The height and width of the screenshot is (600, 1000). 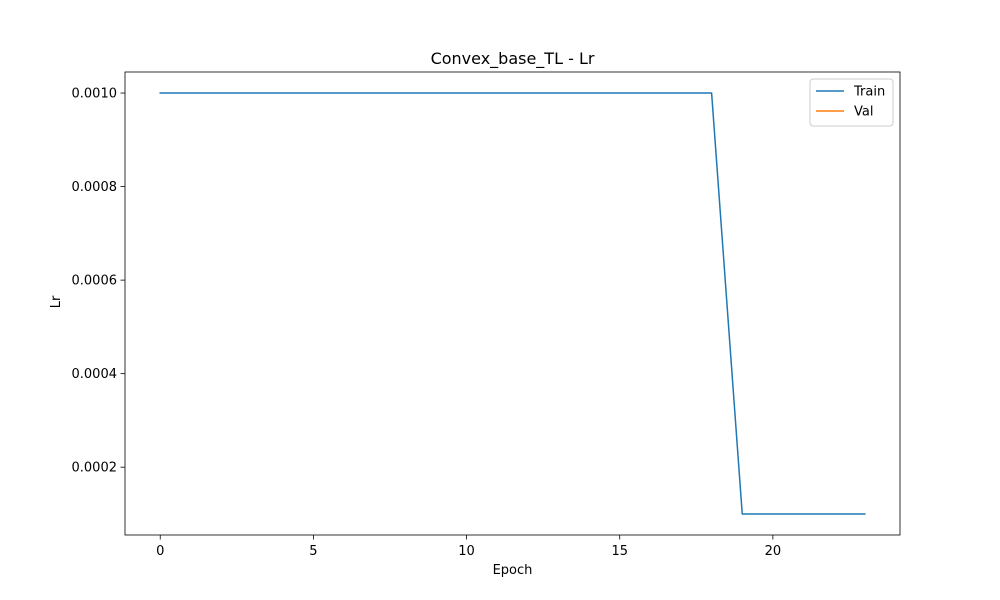 What do you see at coordinates (313, 551) in the screenshot?
I see `x-tick-label: 5` at bounding box center [313, 551].